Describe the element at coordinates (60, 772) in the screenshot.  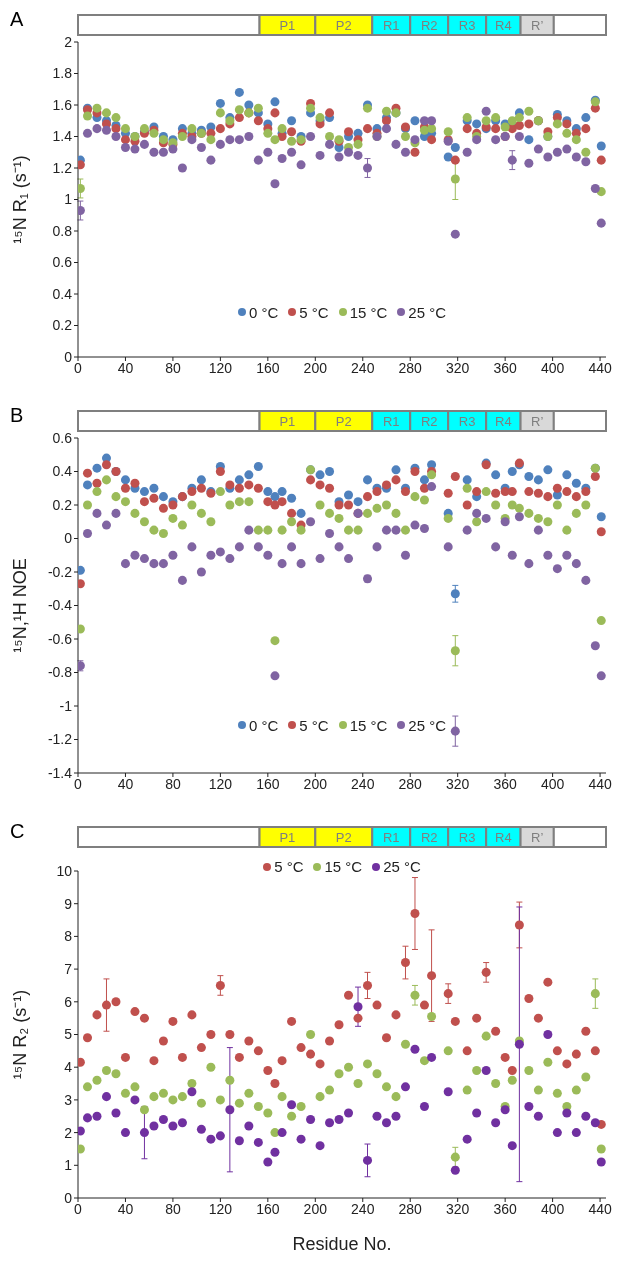
I see `y-tick-label: -1.4` at that location.